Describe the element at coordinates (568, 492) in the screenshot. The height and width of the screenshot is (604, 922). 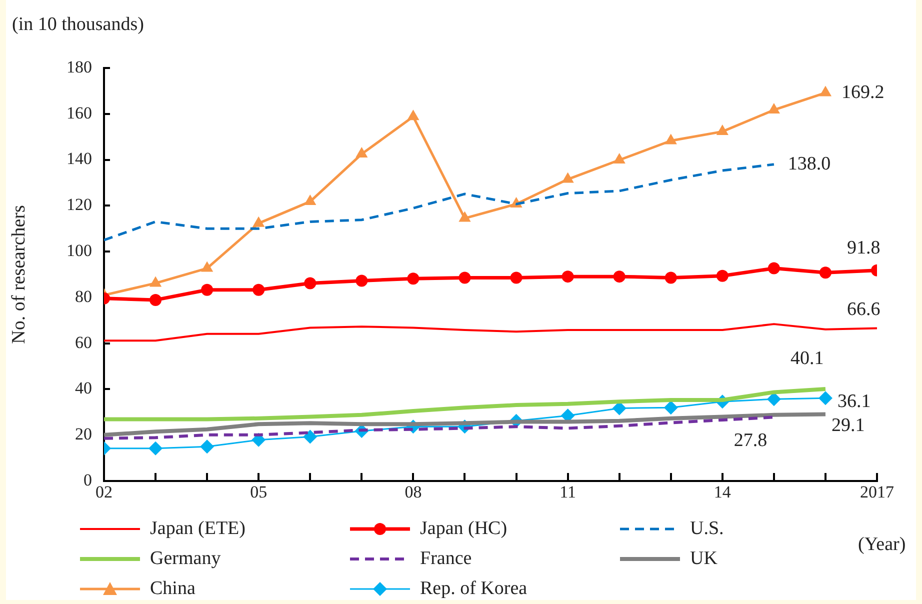
I see `x-tick-label: 11` at that location.